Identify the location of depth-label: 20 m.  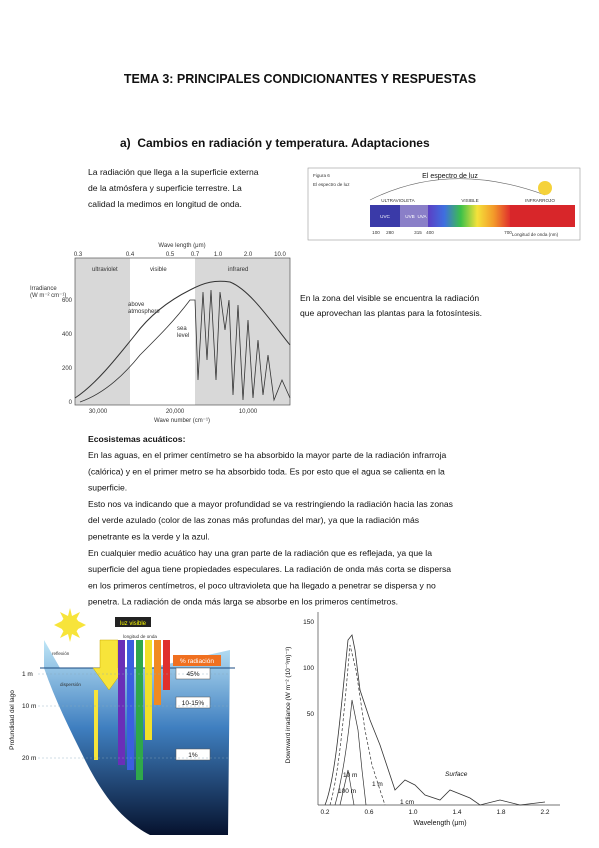
(29, 758).